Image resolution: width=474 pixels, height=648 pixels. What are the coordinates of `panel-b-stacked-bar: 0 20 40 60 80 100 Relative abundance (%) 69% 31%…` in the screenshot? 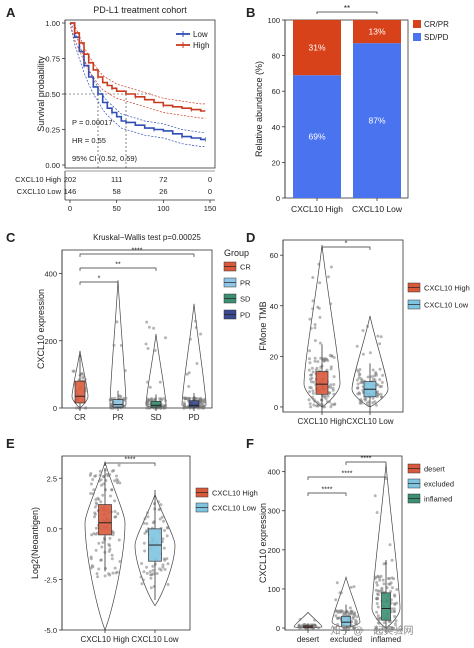 It's located at (351, 109).